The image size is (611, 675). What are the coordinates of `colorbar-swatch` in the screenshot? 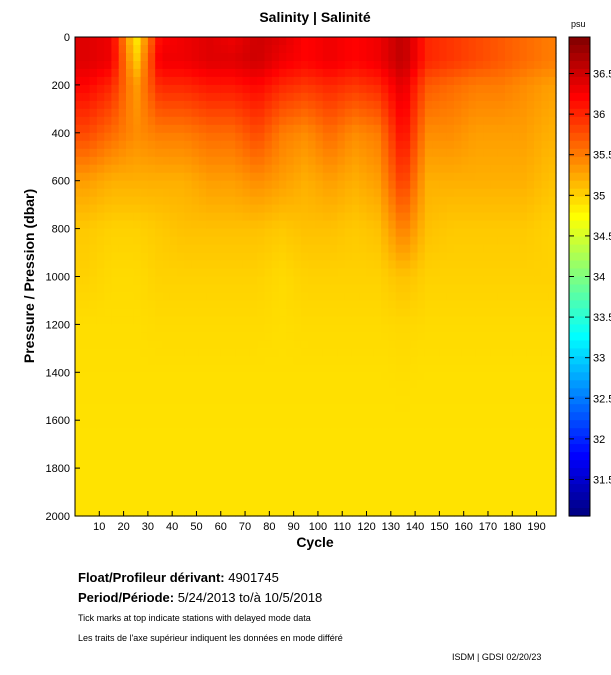 It's located at (579, 137).